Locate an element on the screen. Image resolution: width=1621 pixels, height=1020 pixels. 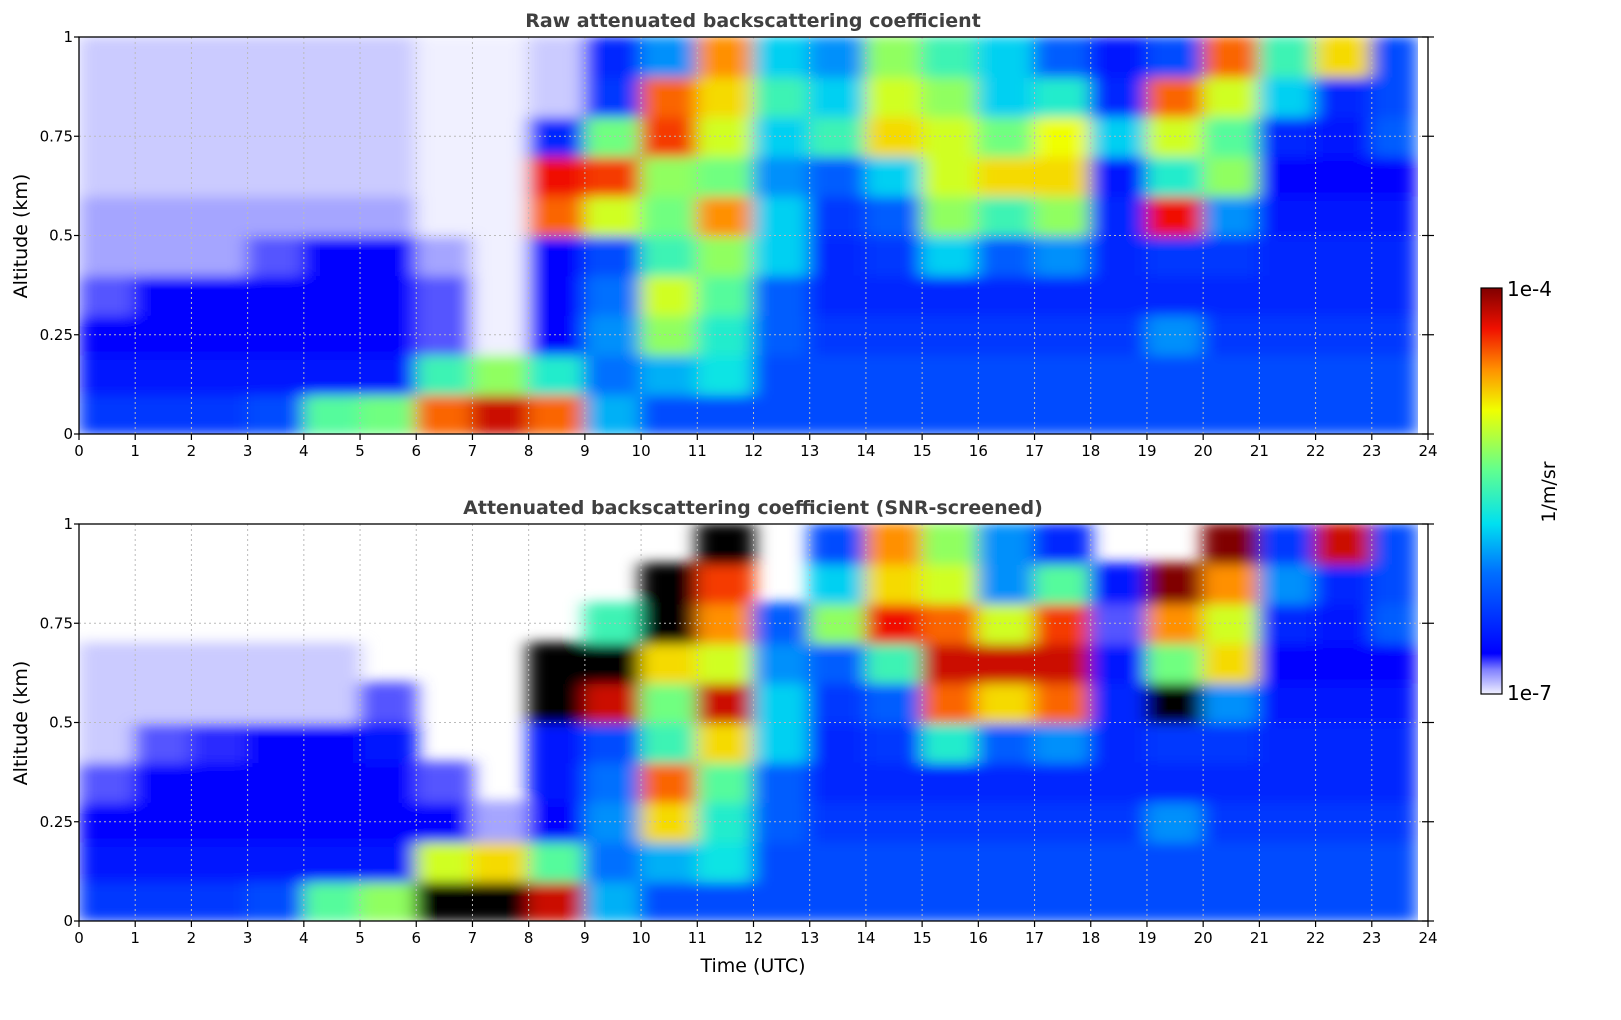
x-tick-label: 19 is located at coordinates (1146, 451).